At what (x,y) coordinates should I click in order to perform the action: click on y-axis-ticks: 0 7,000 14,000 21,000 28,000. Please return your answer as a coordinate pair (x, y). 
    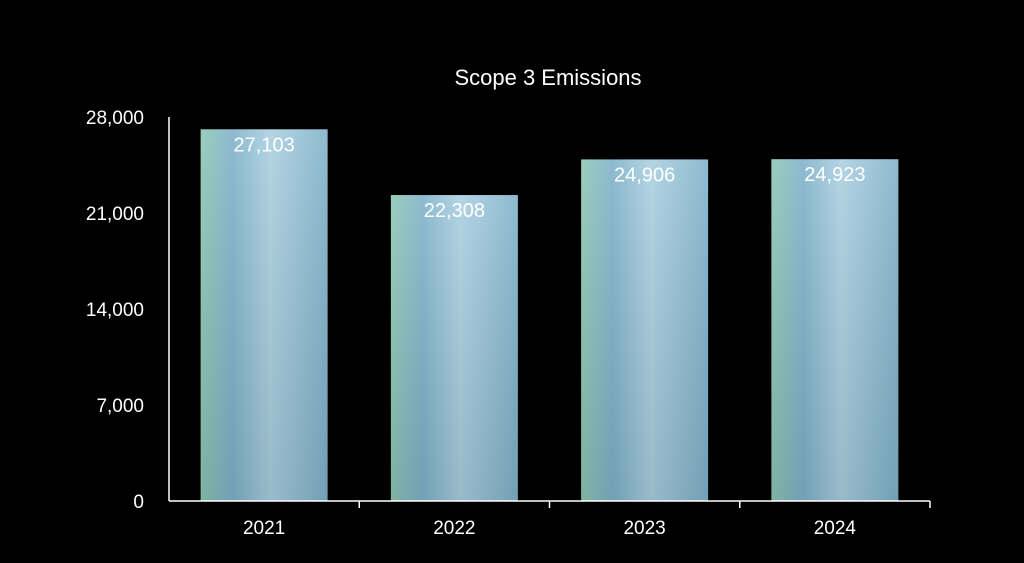
    Looking at the image, I should click on (115, 310).